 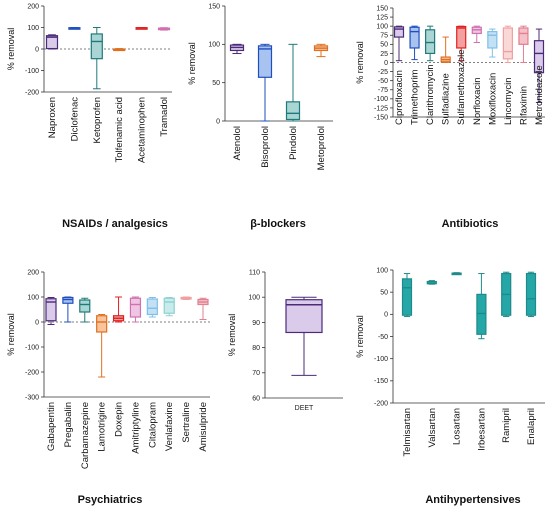 I want to click on y-tick-label: 125, so click(x=382, y=17).